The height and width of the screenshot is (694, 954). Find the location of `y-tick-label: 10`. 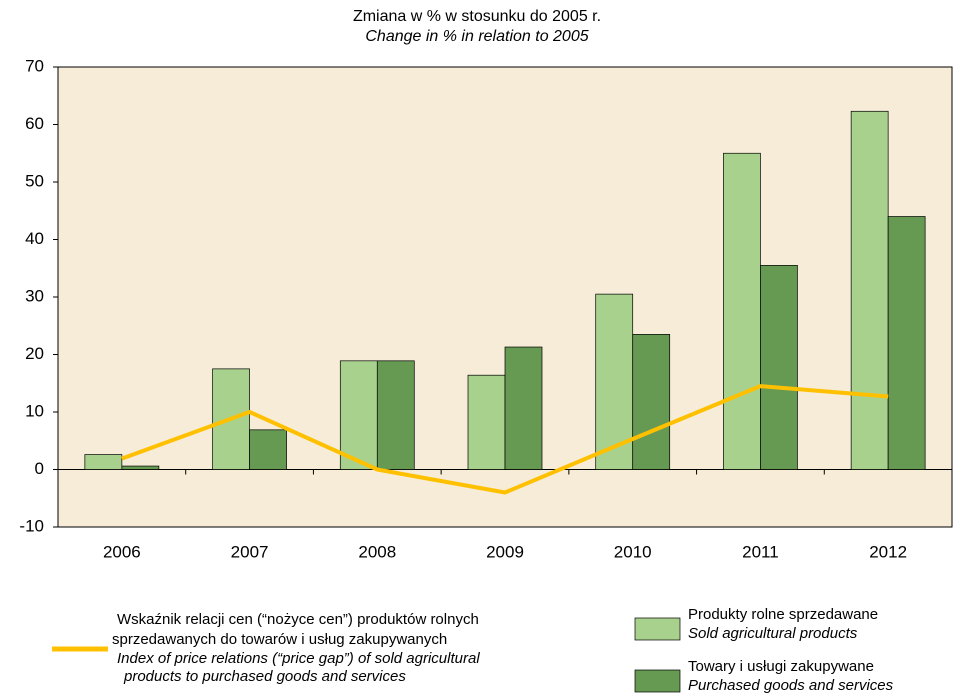

y-tick-label: 10 is located at coordinates (34, 410).